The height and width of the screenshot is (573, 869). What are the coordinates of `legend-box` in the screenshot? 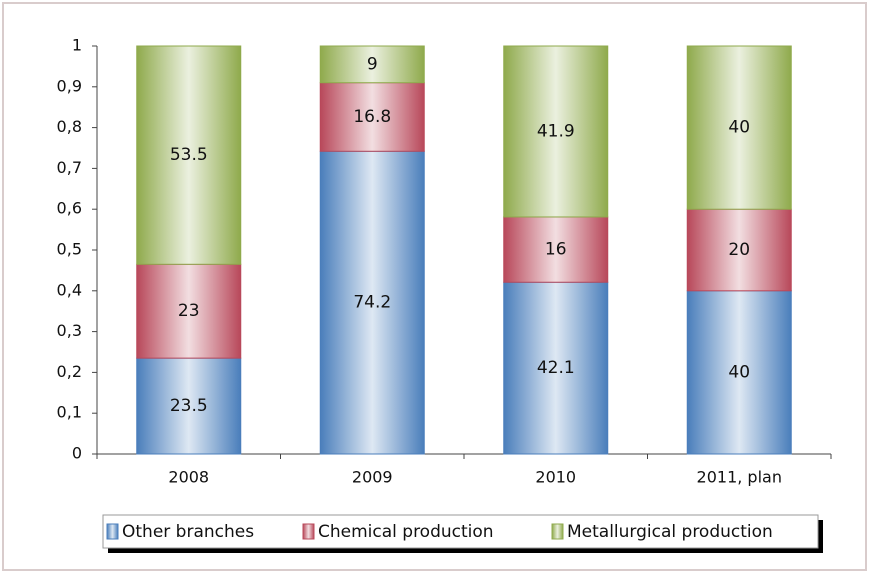 It's located at (460, 531).